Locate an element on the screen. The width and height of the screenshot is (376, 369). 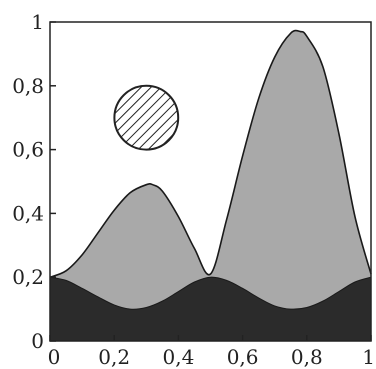
x-tick-label-0: 0 is located at coordinates (54, 357).